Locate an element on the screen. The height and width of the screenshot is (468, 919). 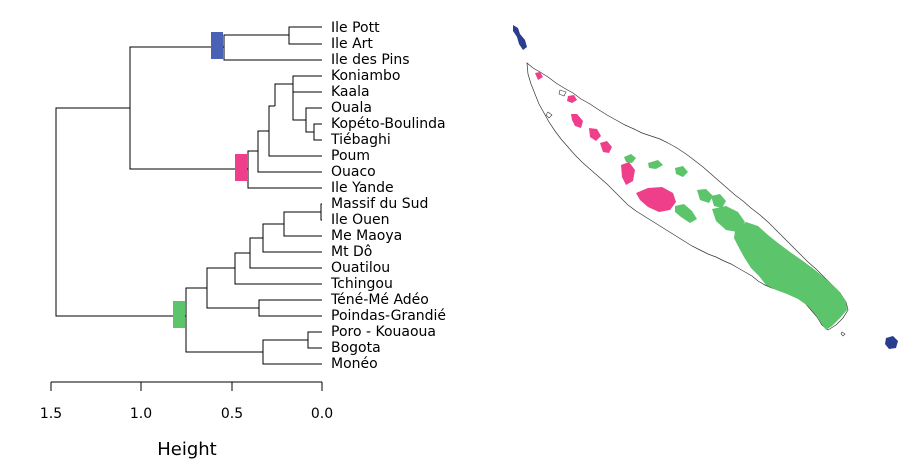
leaf-label: Ouatilou is located at coordinates (360, 268).